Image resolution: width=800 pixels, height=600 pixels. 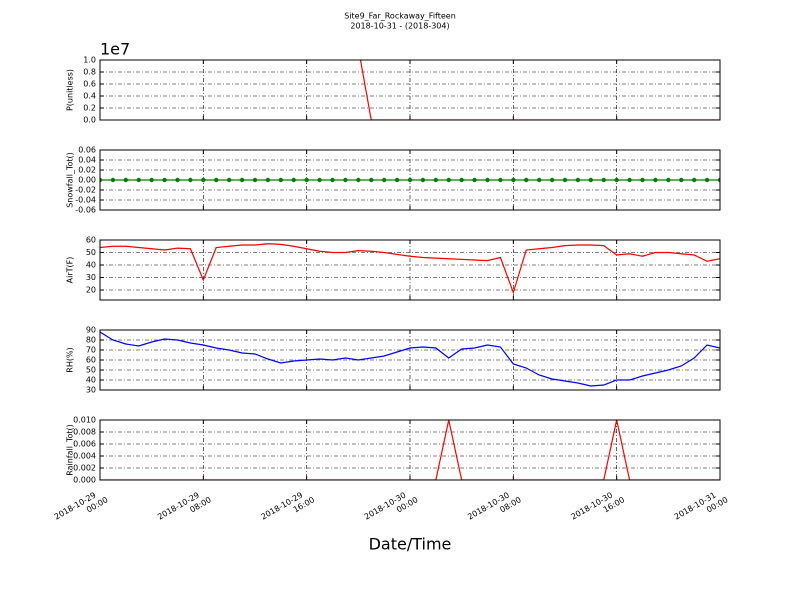 I want to click on offset-label: 1e7, so click(x=115, y=49).